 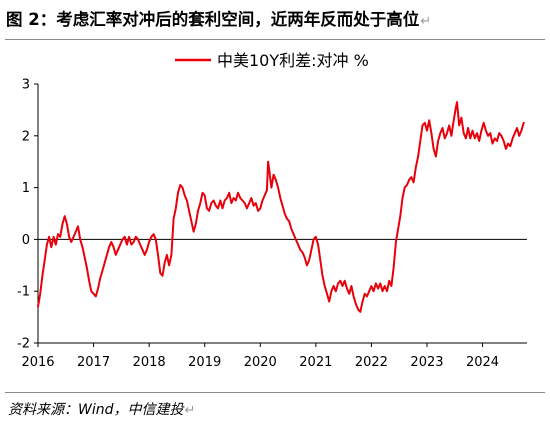 I want to click on x-tick-label: 2020, so click(x=260, y=362).